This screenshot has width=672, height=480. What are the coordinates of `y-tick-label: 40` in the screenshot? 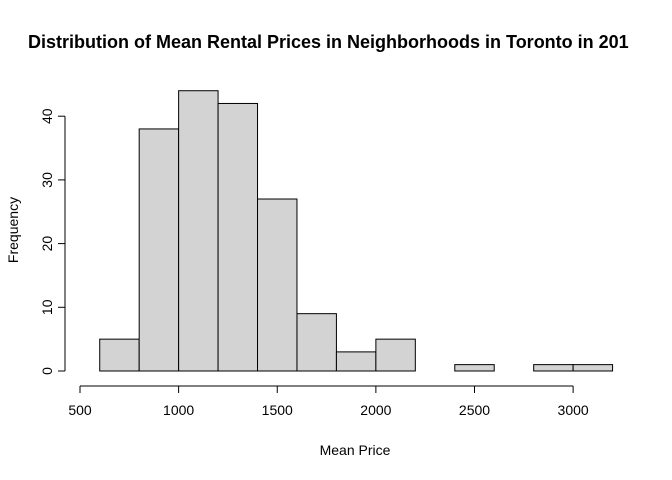 It's located at (47, 116).